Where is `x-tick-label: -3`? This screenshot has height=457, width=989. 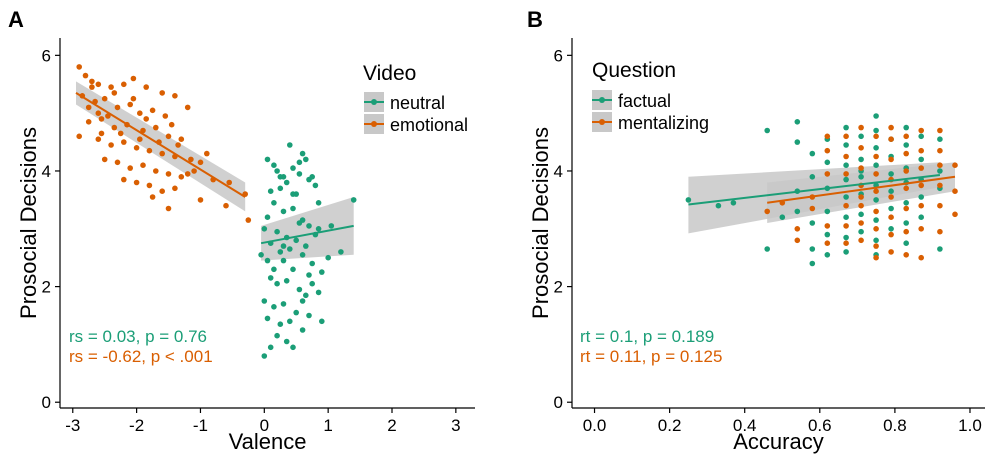 x-tick-label: -3 is located at coordinates (72, 425).